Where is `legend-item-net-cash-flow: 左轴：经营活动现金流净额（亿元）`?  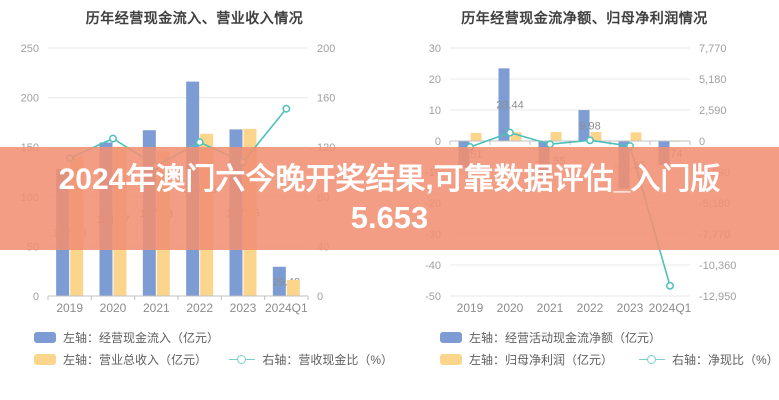
legend-item-net-cash-flow: 左轴：经营活动现金流净额（亿元） is located at coordinates (550, 337).